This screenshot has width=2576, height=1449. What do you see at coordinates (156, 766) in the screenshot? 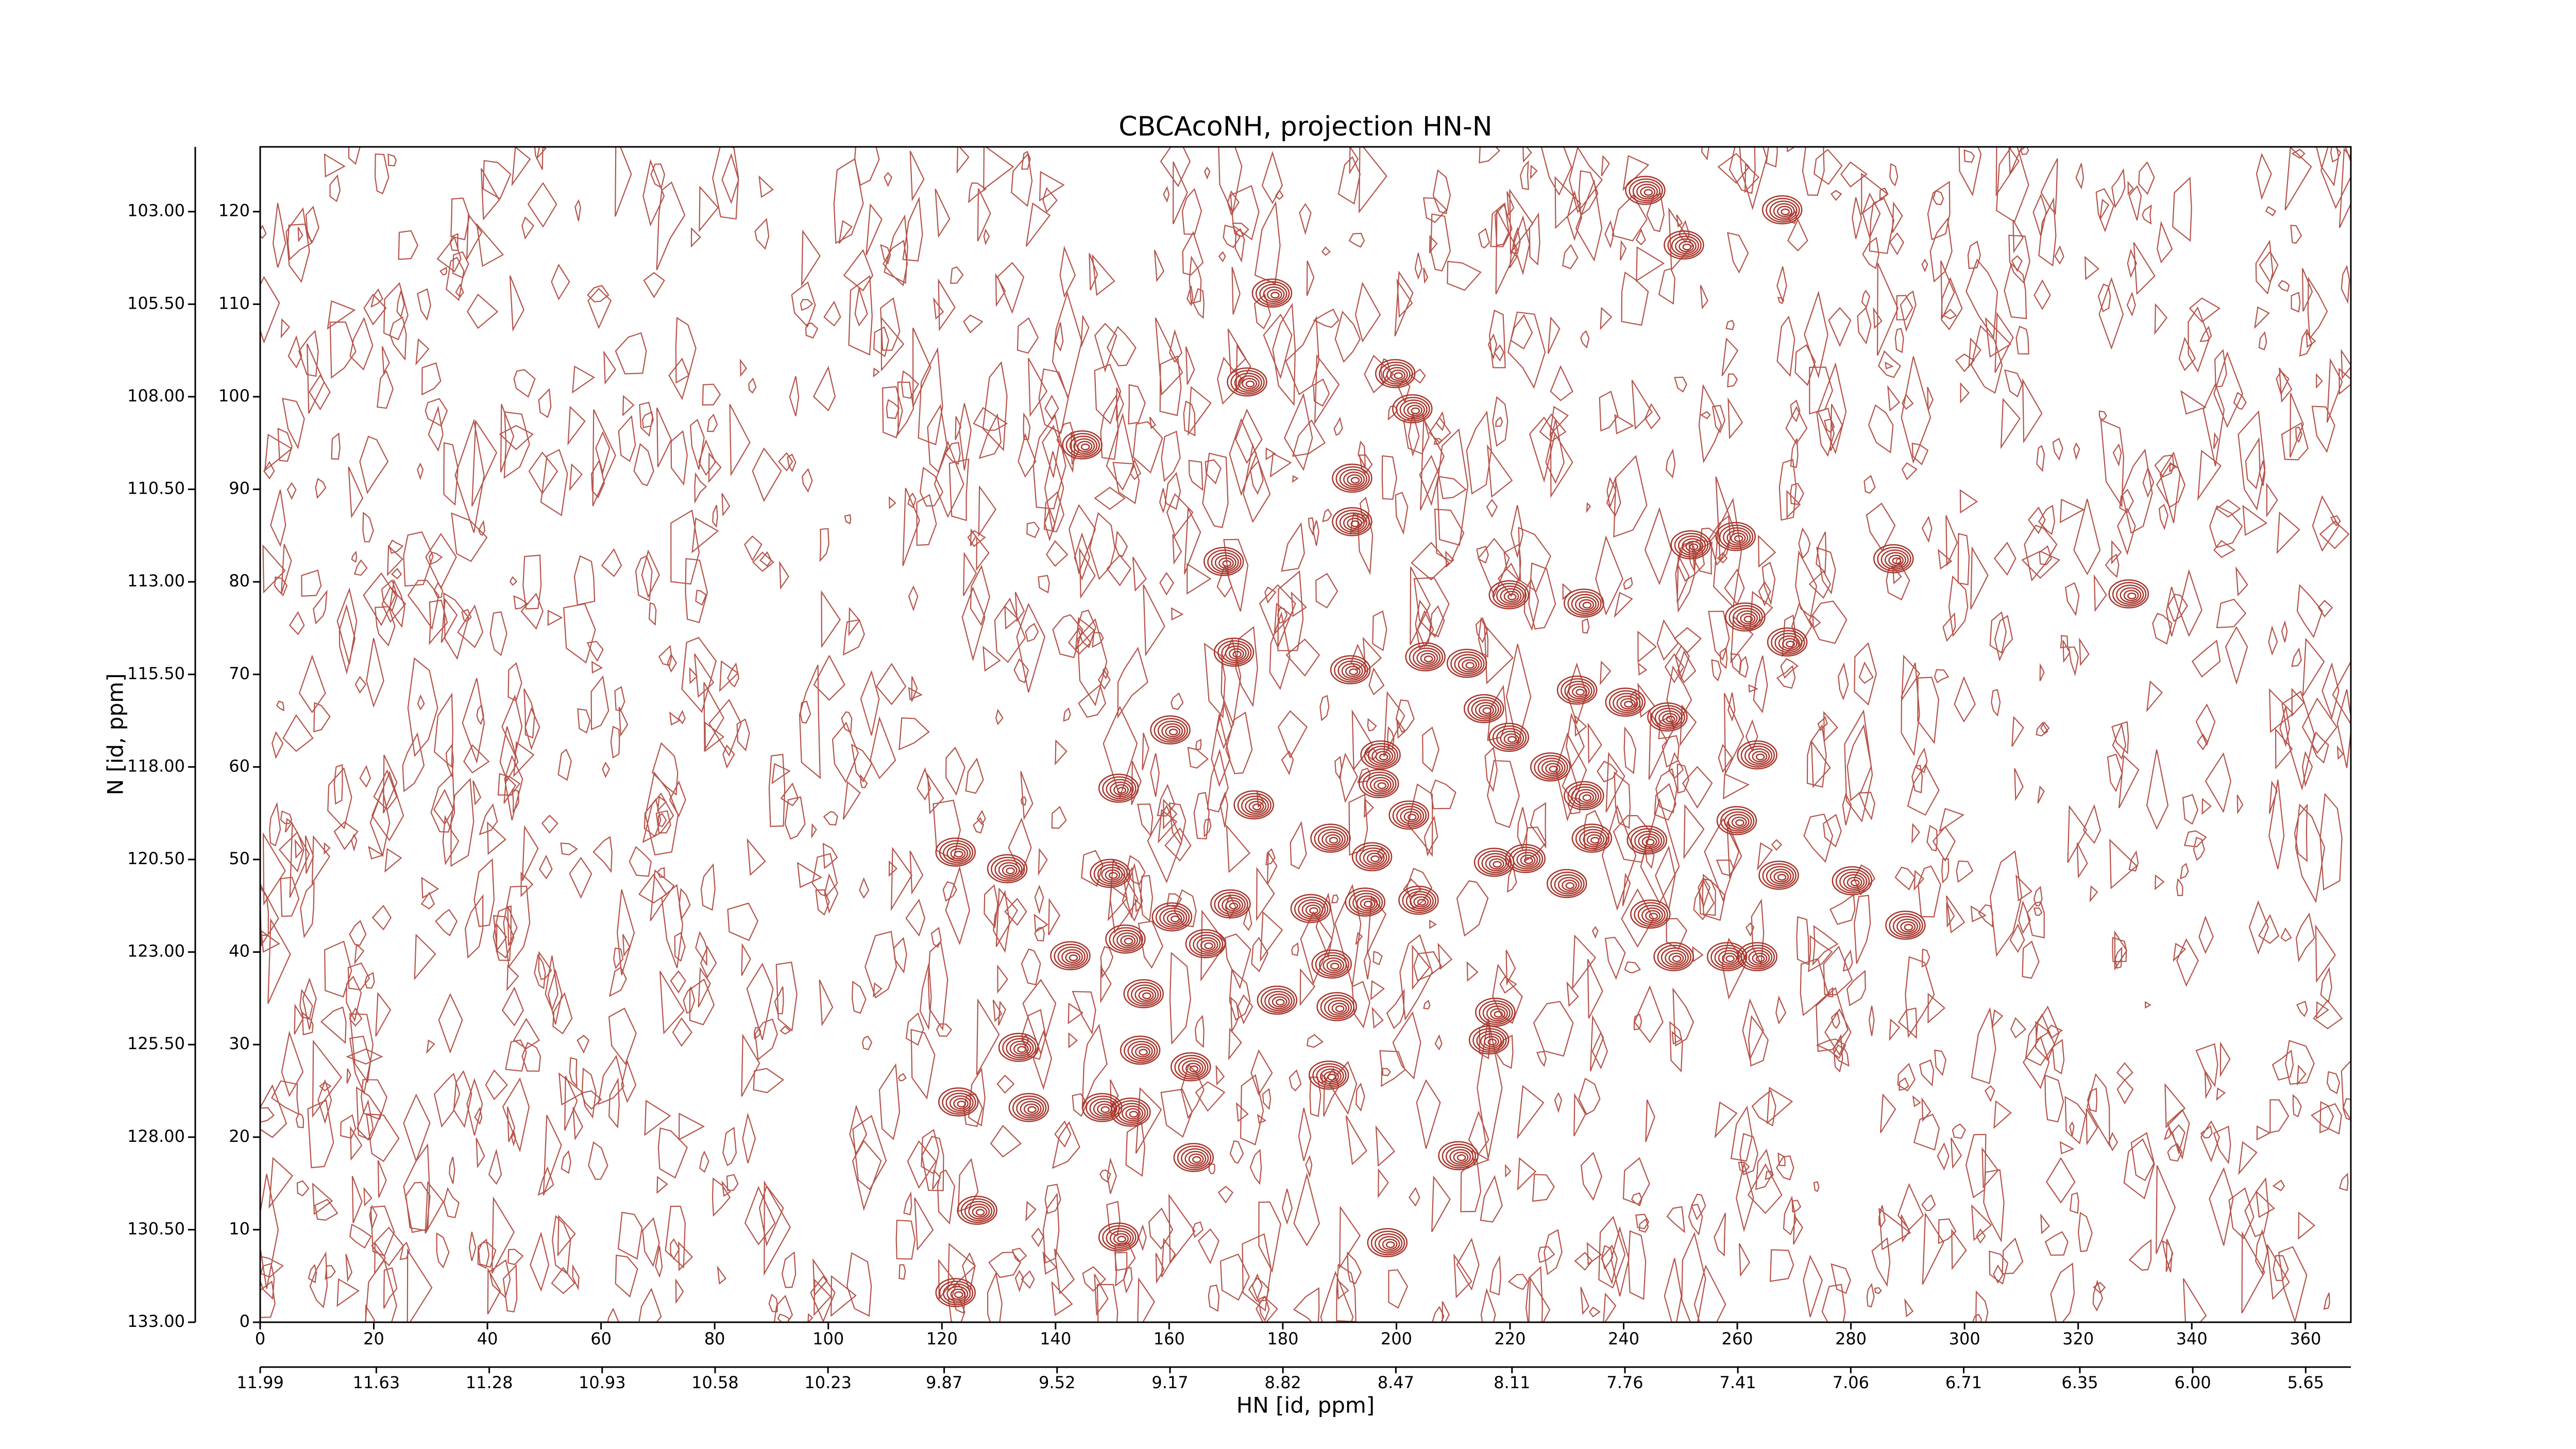
I see `y2-tick-label: 118.00` at bounding box center [156, 766].